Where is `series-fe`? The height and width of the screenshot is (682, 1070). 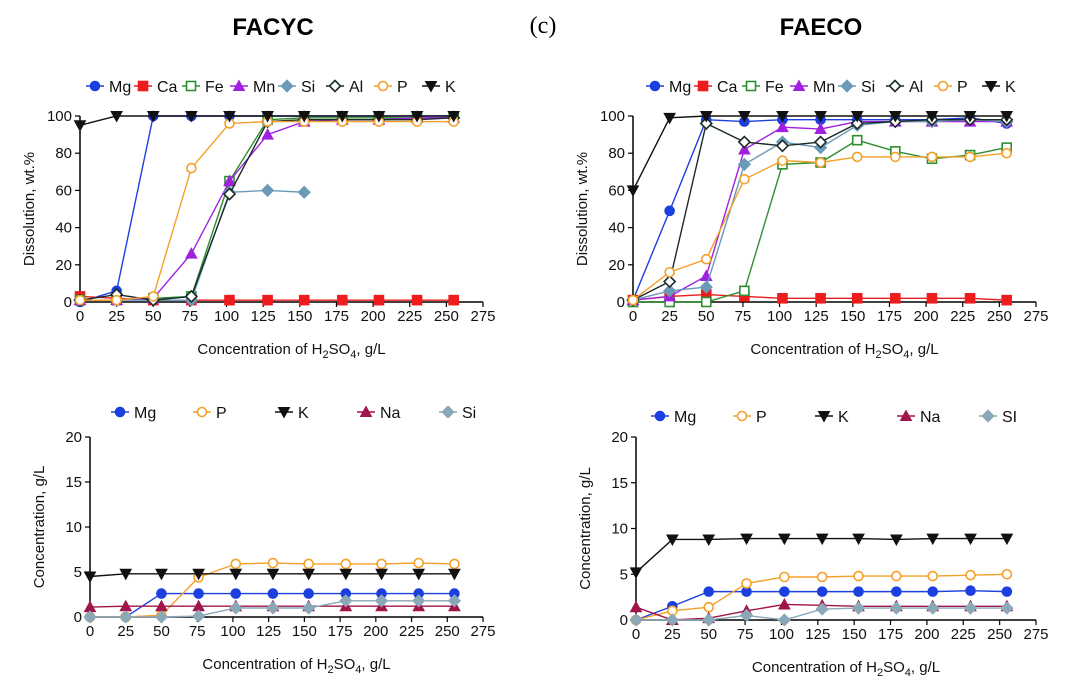
series-fe is located at coordinates (266, 209).